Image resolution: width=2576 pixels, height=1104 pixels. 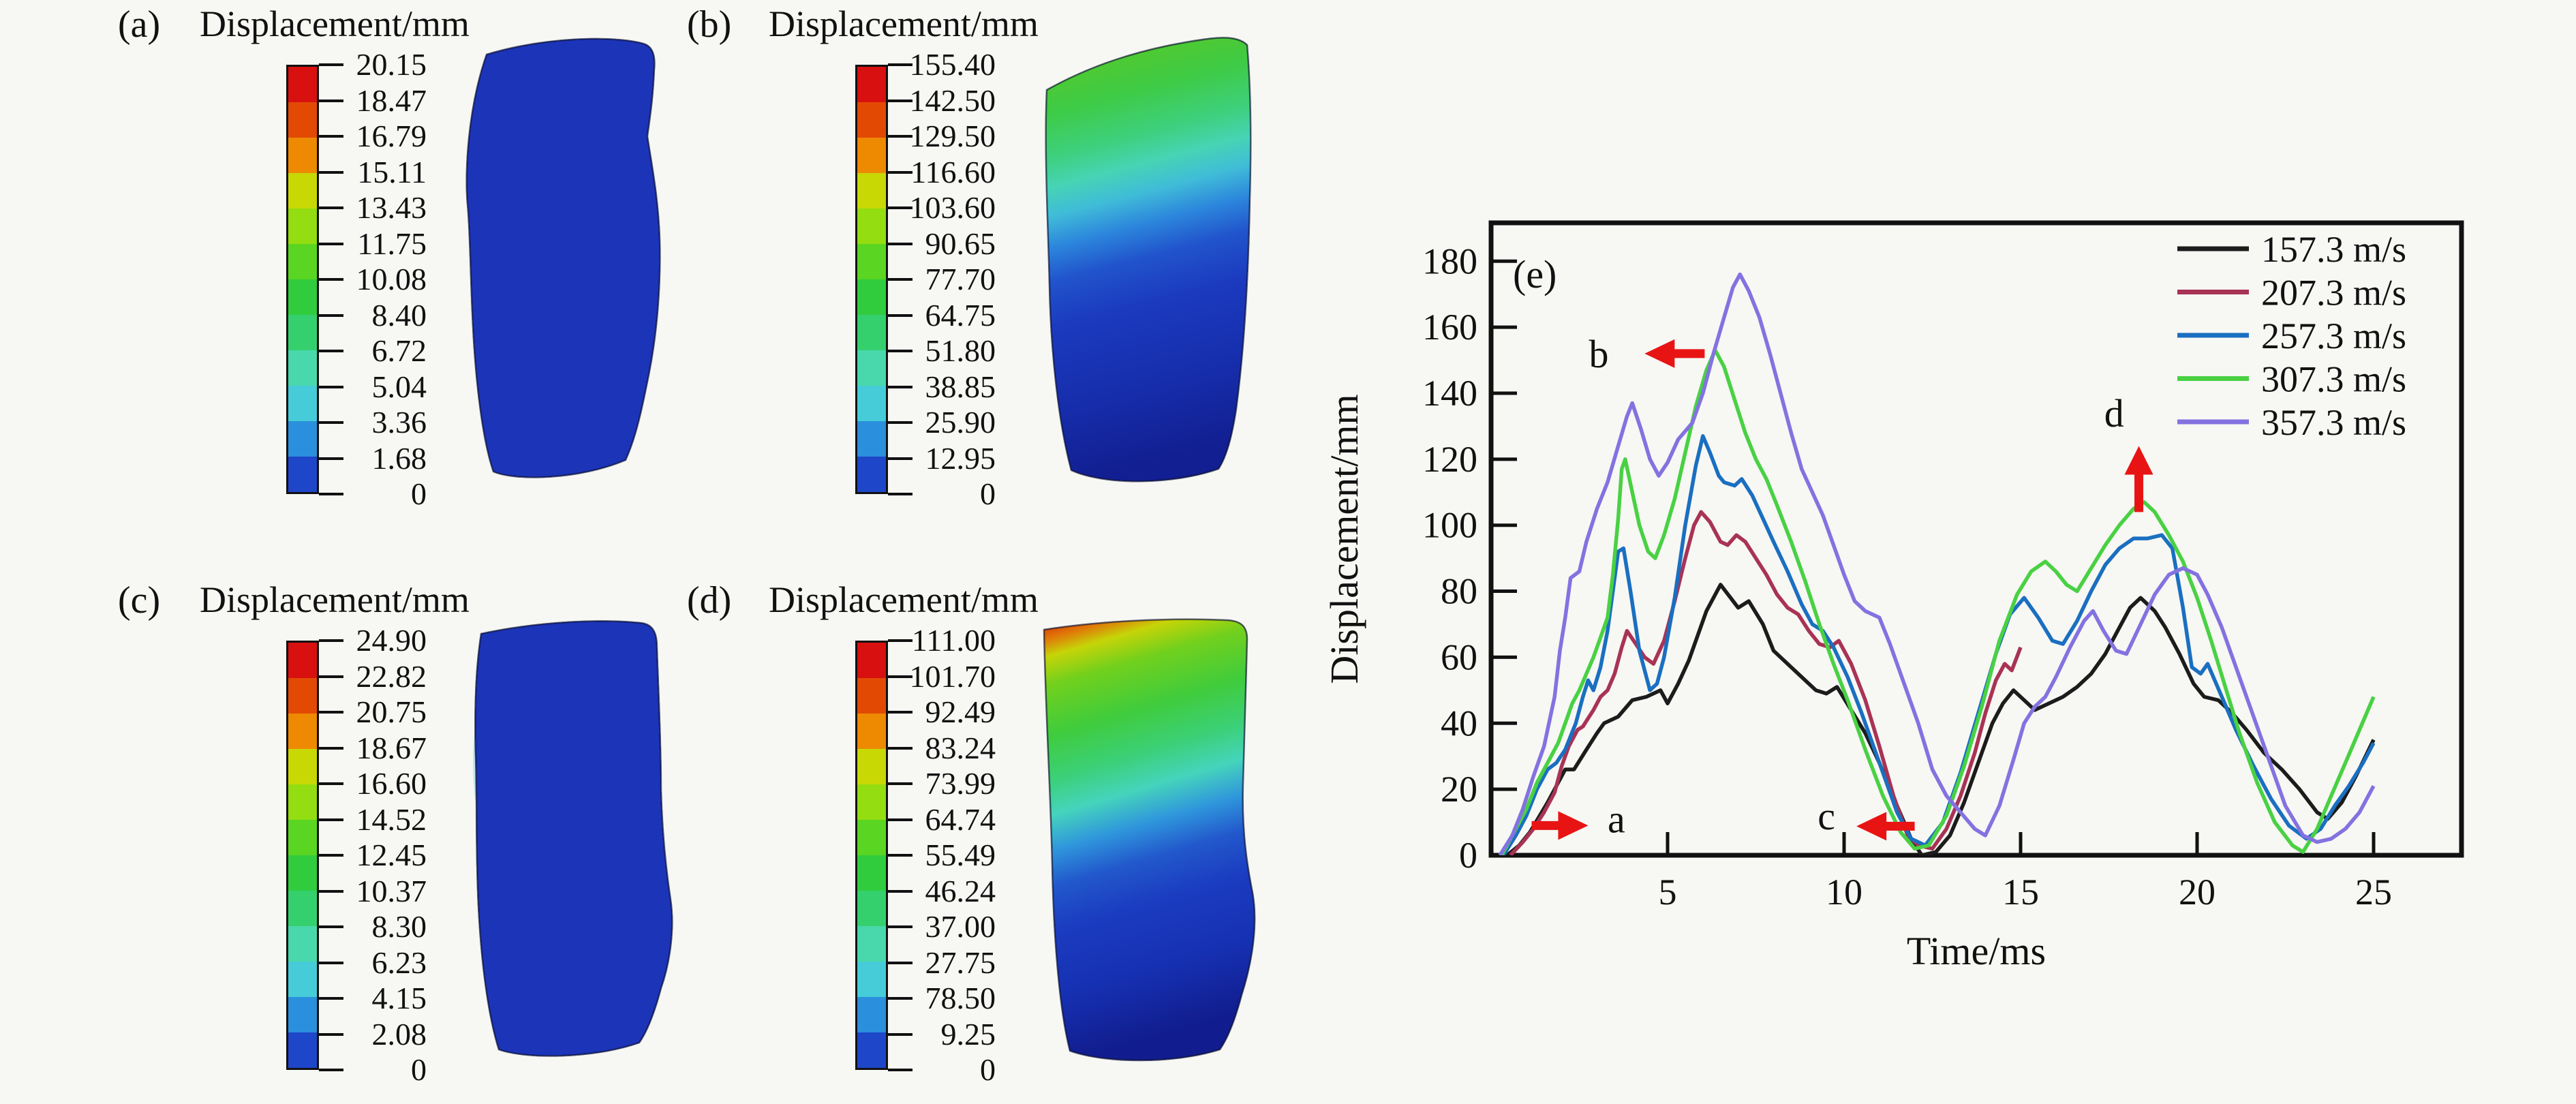 What do you see at coordinates (392, 676) in the screenshot?
I see `colorbar-value: 22.82` at bounding box center [392, 676].